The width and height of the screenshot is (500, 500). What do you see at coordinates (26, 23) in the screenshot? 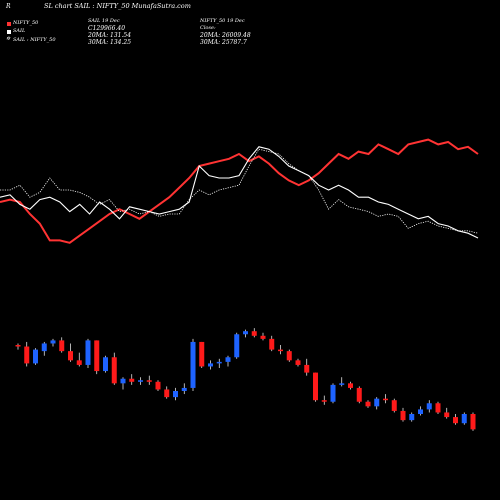
I see `legend-nifty: NIFTY_50` at bounding box center [26, 23].